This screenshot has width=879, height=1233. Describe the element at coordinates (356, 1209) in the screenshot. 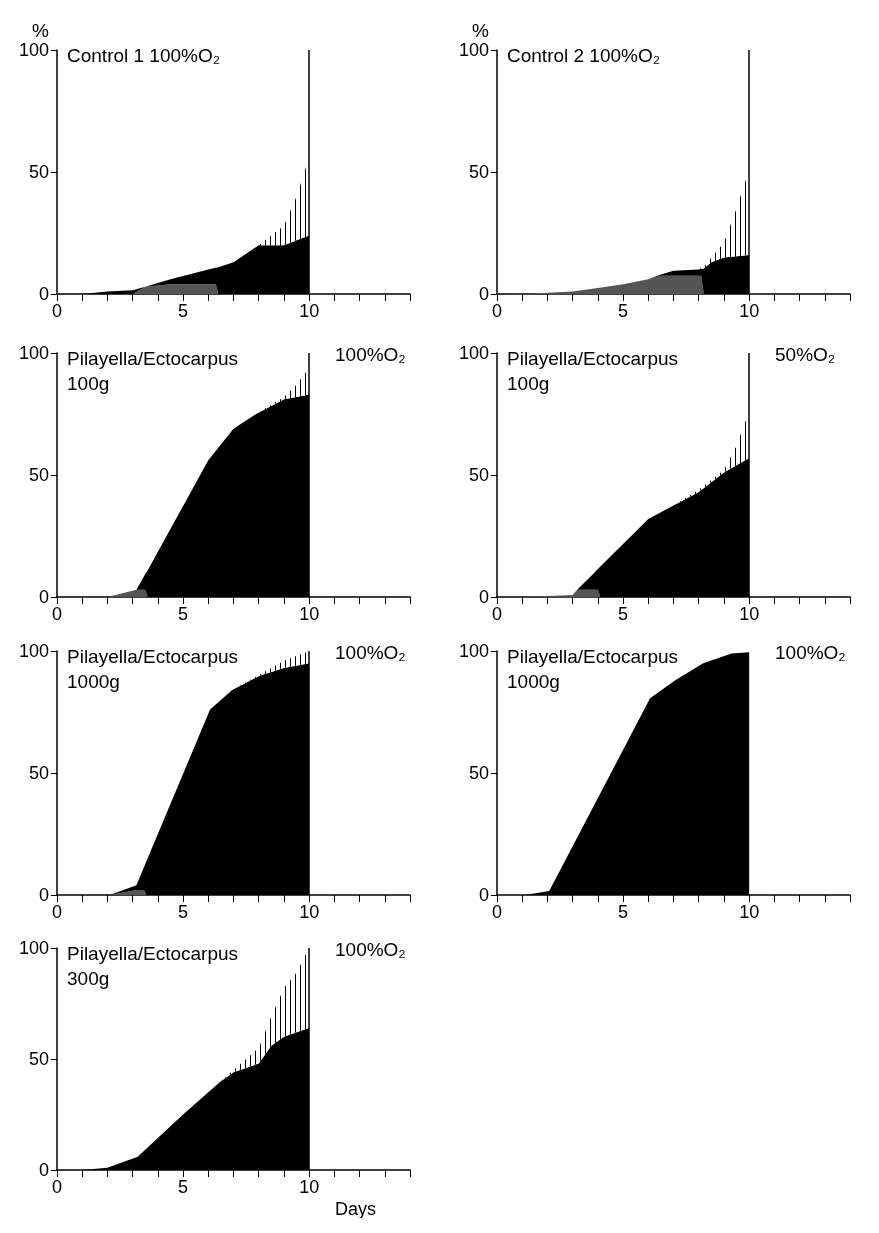

I see `x-axis-title: Days` at that location.